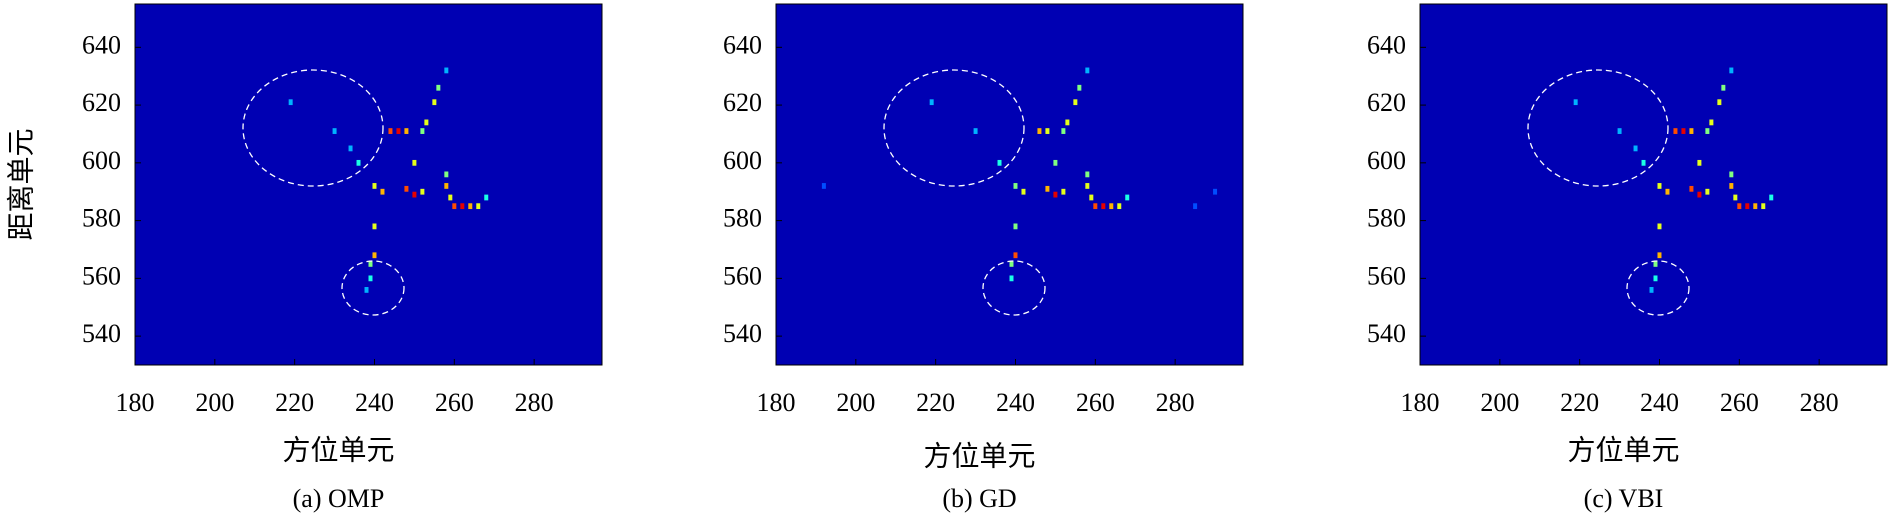 The height and width of the screenshot is (523, 1890). I want to click on y-axis-label: 距离单元, so click(21, 184).